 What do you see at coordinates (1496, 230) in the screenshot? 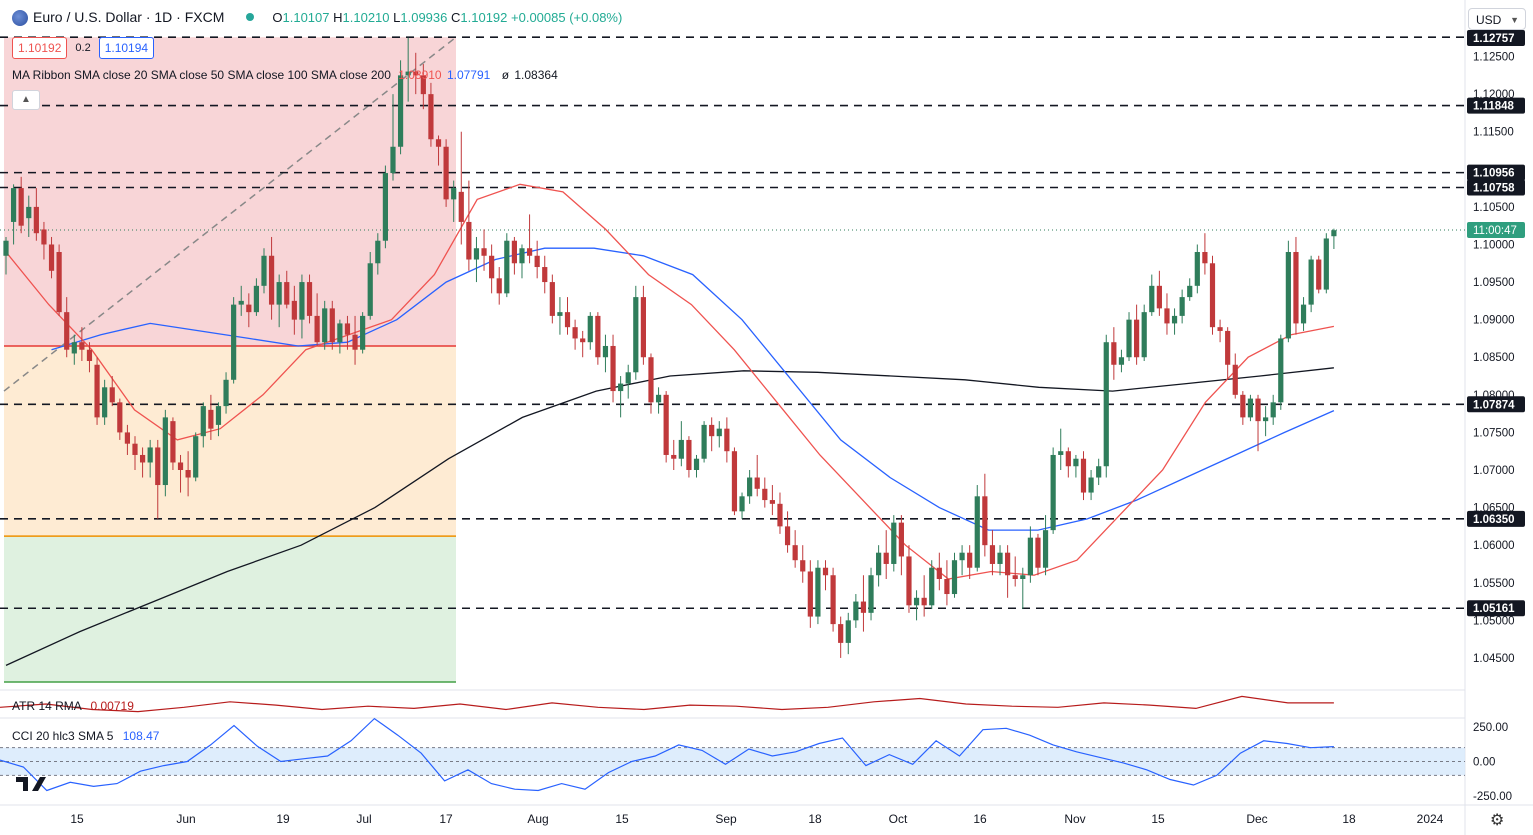
I see `countdown-tag` at bounding box center [1496, 230].